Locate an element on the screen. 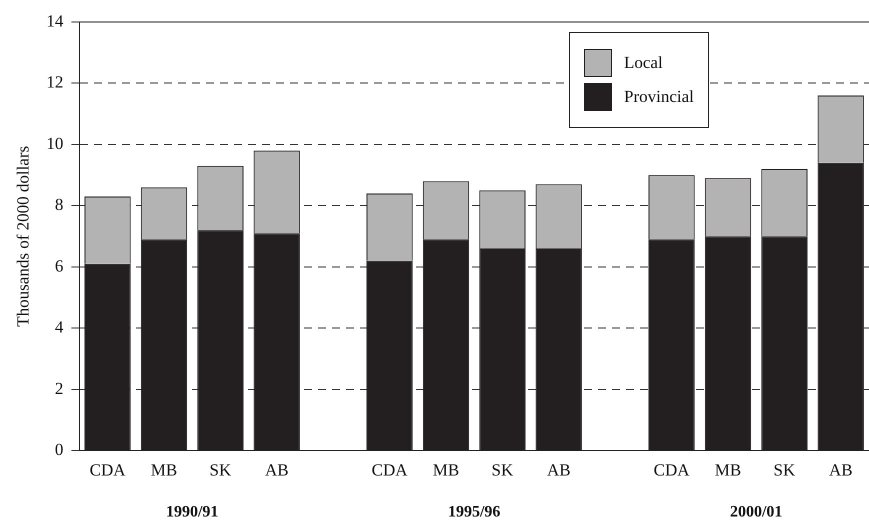 This screenshot has width=869, height=531. y-tick-label: 2 is located at coordinates (59, 388).